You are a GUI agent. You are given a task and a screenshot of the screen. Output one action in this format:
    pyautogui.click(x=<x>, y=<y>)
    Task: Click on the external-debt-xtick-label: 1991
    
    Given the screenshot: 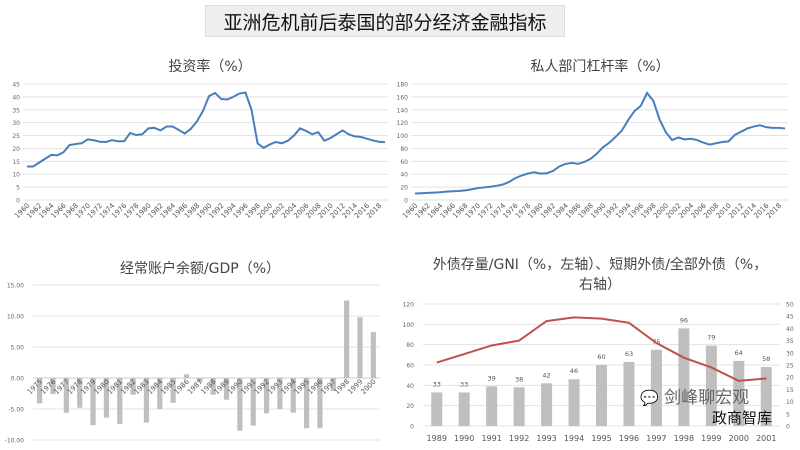 What is the action you would take?
    pyautogui.click(x=491, y=438)
    